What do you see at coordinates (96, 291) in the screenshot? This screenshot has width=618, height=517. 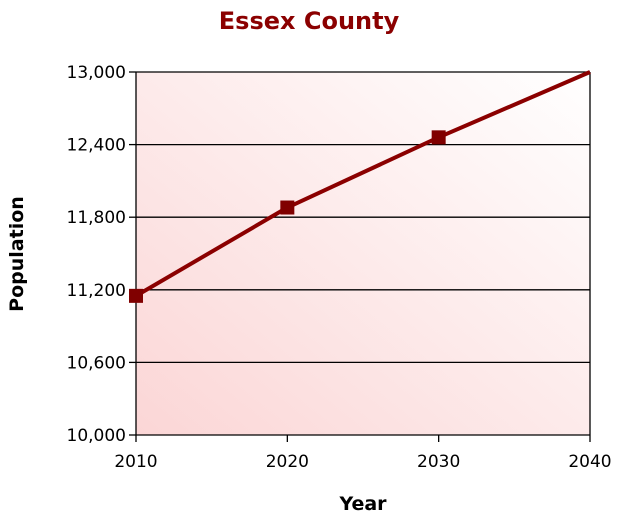 I see `y-tick-label: 11,200` at bounding box center [96, 291].